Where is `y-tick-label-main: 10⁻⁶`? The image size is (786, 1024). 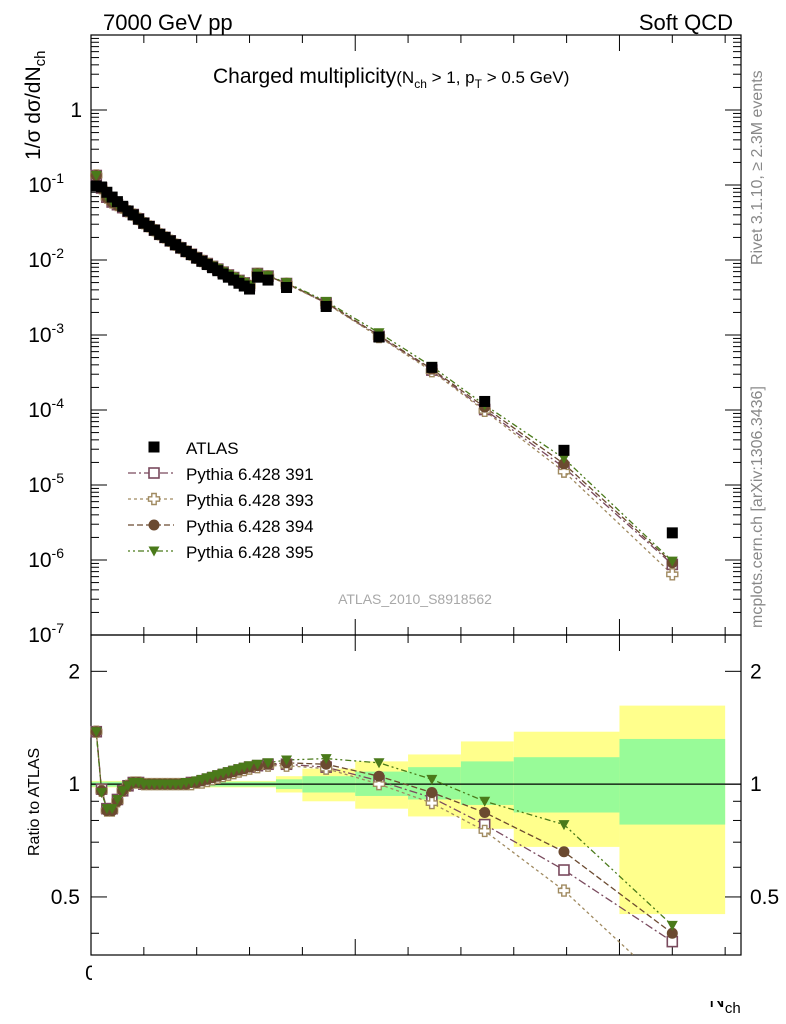
y-tick-label-main: 10⁻⁶ is located at coordinates (46, 558).